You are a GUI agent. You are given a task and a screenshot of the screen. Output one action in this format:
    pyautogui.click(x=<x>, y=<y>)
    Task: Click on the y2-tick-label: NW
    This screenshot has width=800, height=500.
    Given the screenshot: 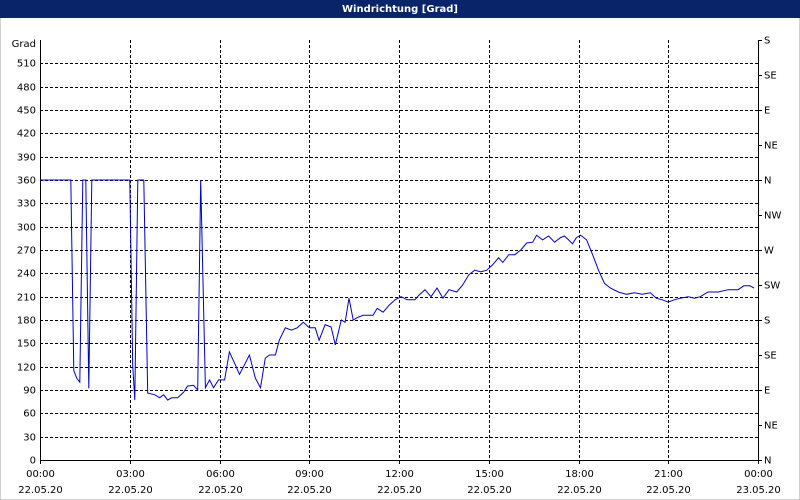 What is the action you would take?
    pyautogui.click(x=772, y=216)
    